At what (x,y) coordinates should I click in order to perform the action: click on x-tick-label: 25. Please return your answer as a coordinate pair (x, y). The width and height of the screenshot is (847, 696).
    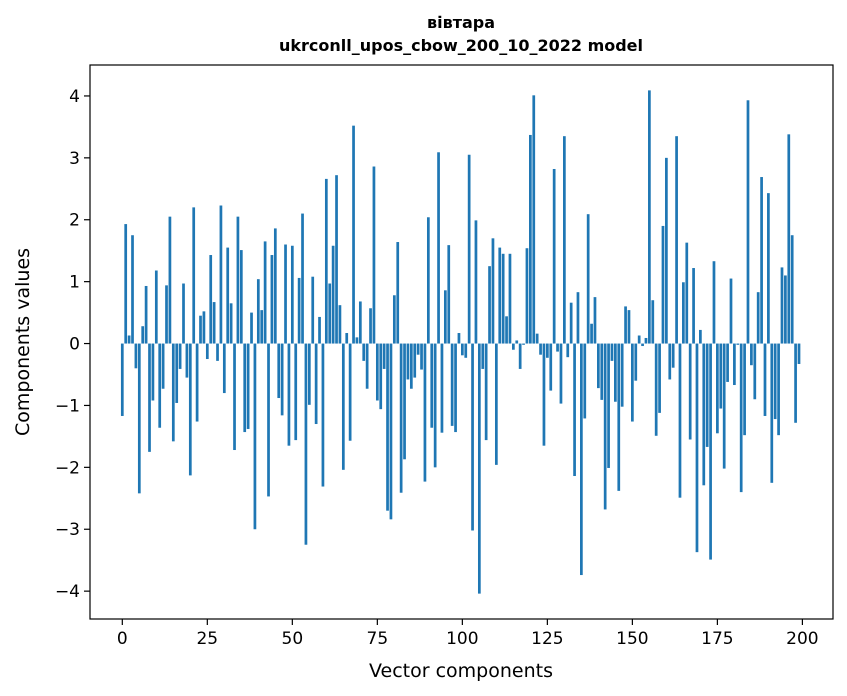
    Looking at the image, I should click on (207, 639).